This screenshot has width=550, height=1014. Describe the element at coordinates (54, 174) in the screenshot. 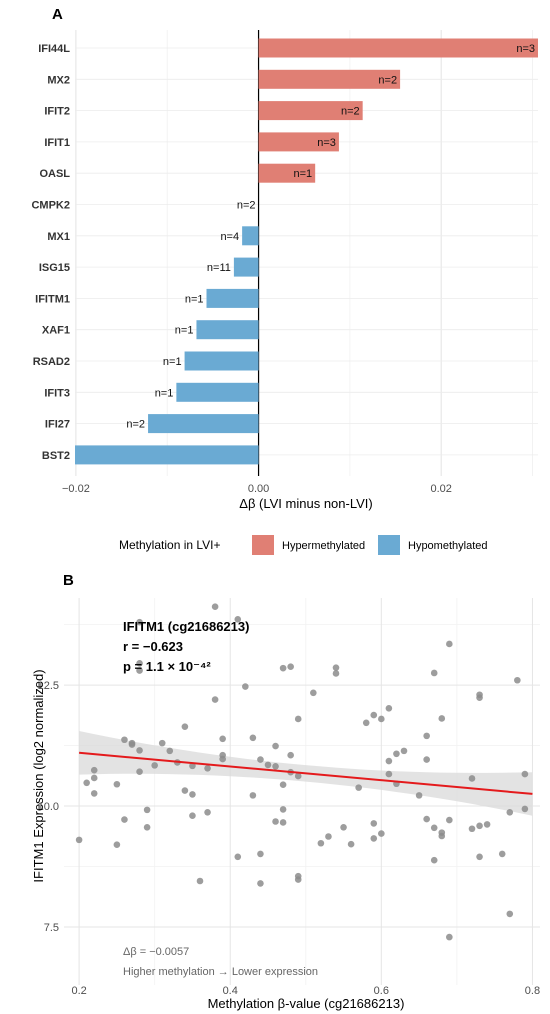

I see `gene-label-oasl: OASL` at that location.